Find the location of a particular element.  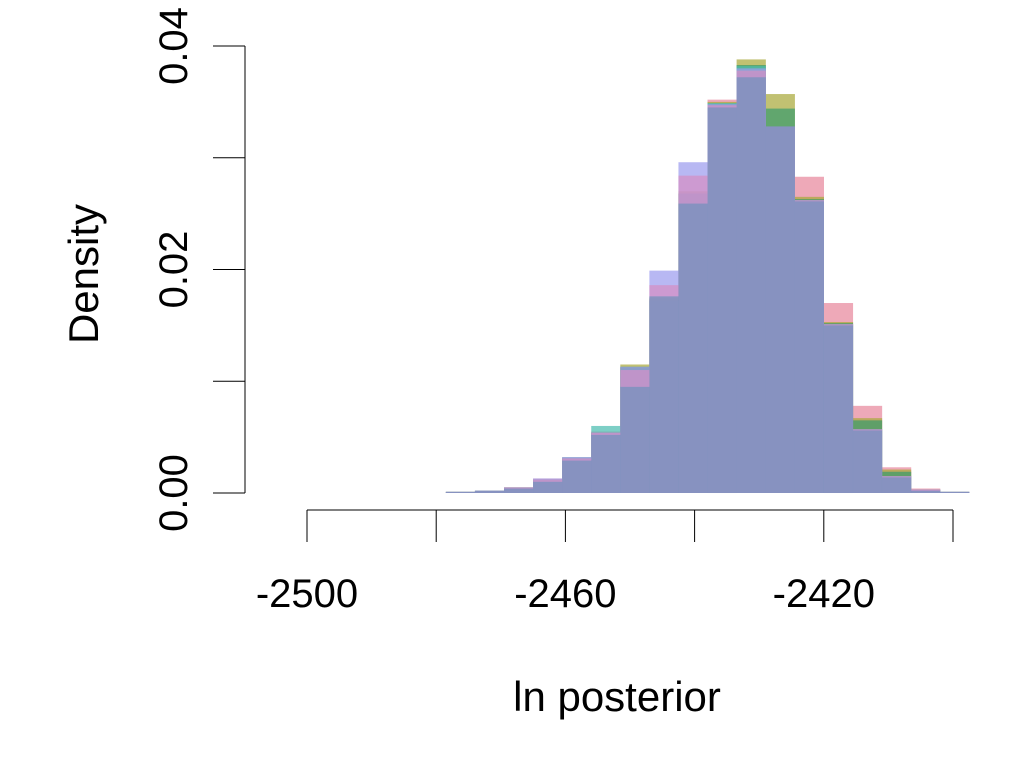

x-axis-title: ln posterior is located at coordinates (617, 696).